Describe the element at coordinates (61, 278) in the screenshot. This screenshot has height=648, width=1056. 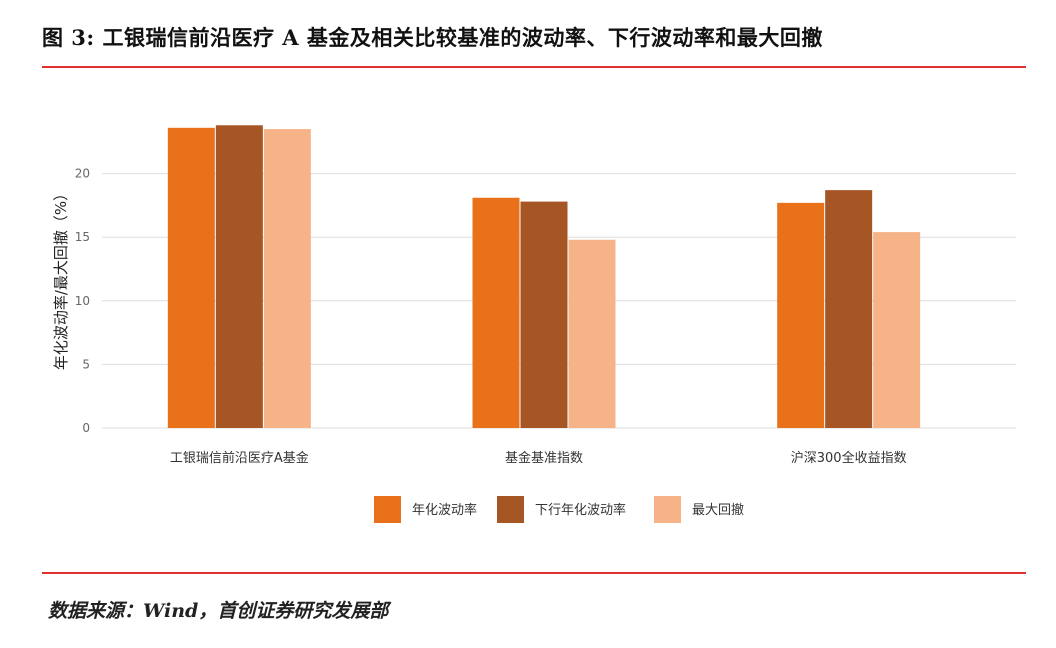
I see `y-axis-title: 年化波动率/最大回撤（%）` at that location.